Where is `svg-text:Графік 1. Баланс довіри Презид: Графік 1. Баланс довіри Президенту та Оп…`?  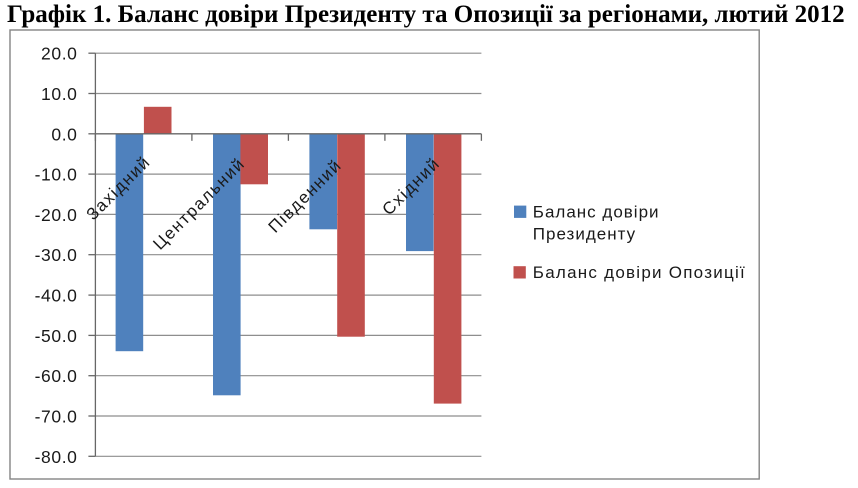 svg-text:Графік 1. Баланс довіри Презид: Графік 1. Баланс довіри Президенту та Оп… is located at coordinates (426, 14).